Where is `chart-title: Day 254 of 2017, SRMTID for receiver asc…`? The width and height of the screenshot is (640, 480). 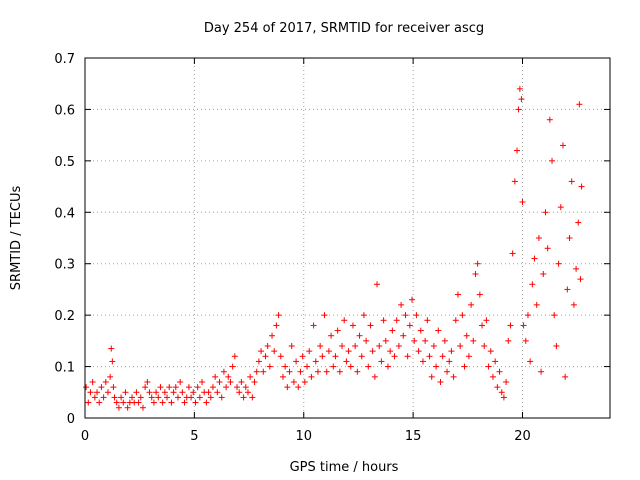 chart-title: Day 254 of 2017, SRMTID for receiver asc… is located at coordinates (344, 28).